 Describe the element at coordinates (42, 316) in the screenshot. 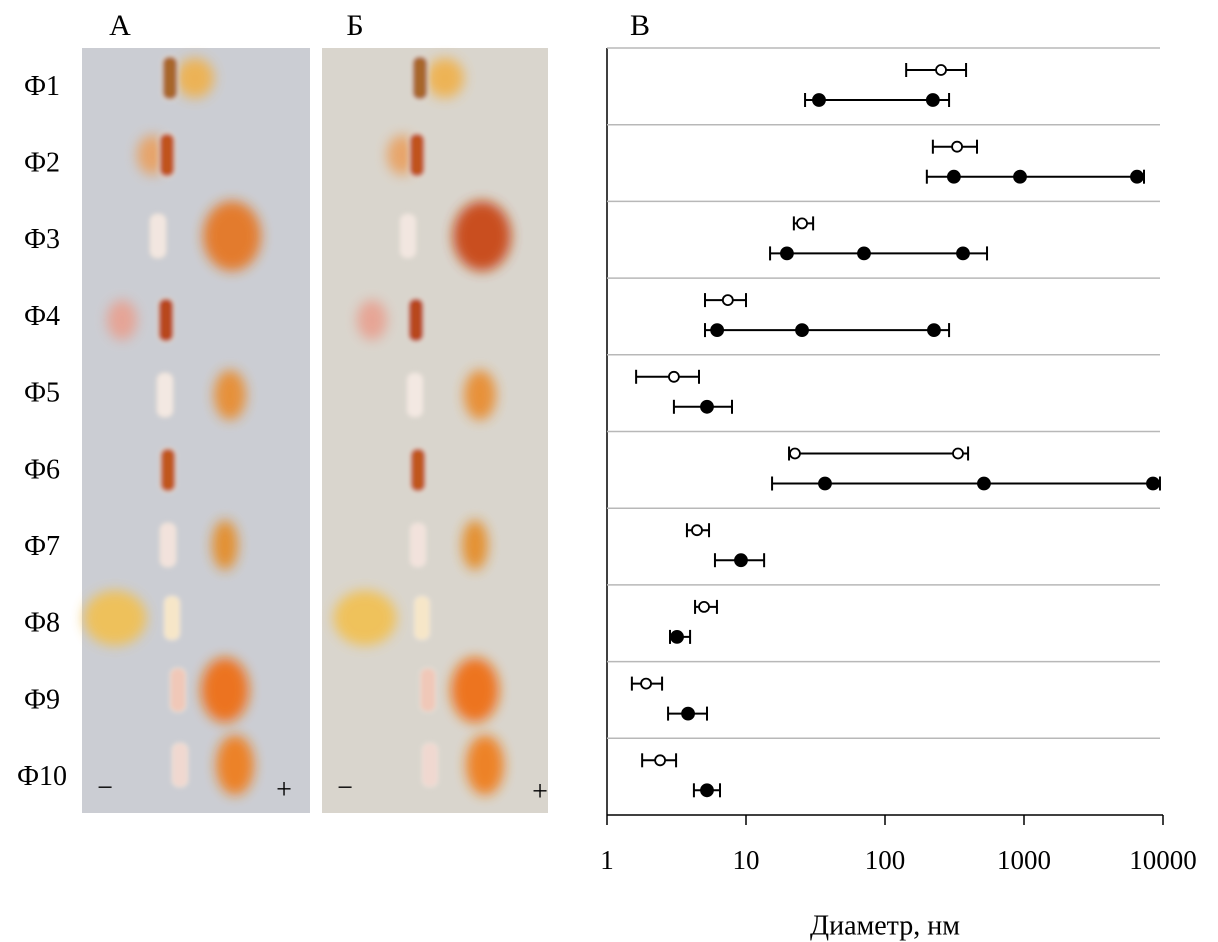

I see `row-label: Ф4` at that location.